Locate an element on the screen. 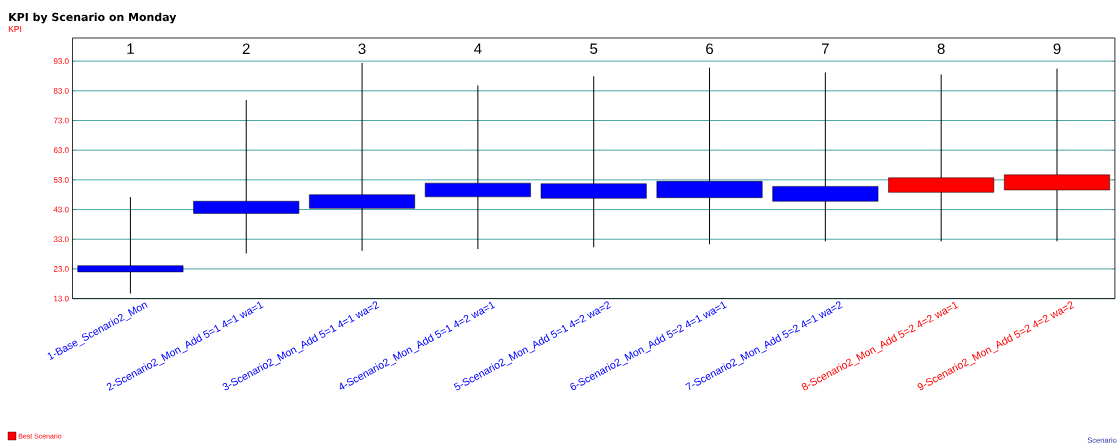 The width and height of the screenshot is (1117, 448). annotation: 2 is located at coordinates (246, 48).